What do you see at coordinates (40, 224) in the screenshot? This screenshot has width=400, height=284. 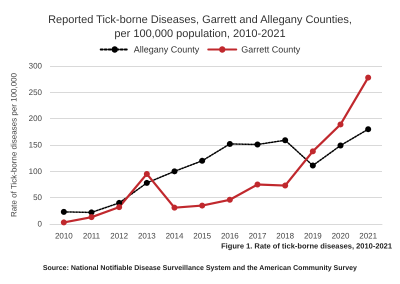 I see `y-tick-label: 0` at bounding box center [40, 224].